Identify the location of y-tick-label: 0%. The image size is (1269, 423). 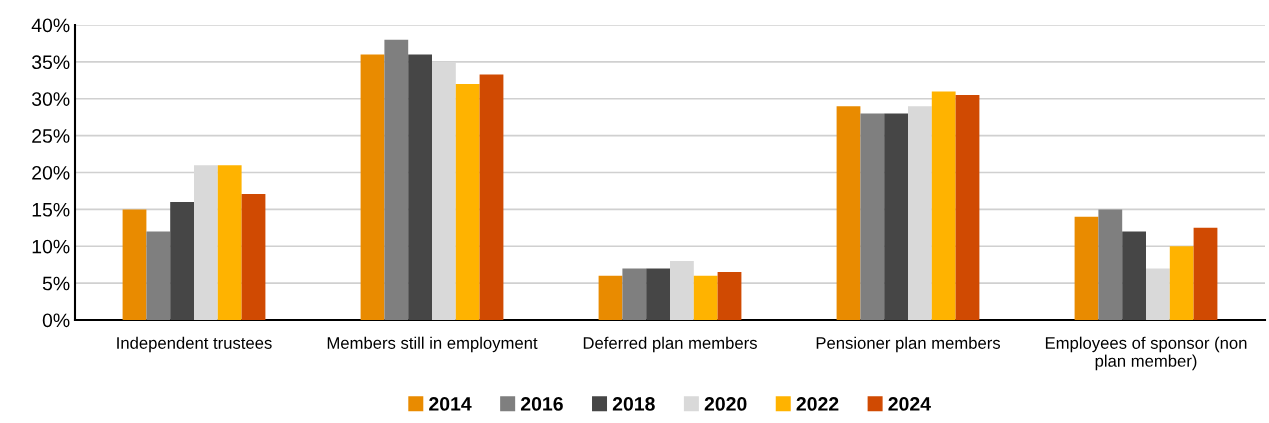
(56, 320).